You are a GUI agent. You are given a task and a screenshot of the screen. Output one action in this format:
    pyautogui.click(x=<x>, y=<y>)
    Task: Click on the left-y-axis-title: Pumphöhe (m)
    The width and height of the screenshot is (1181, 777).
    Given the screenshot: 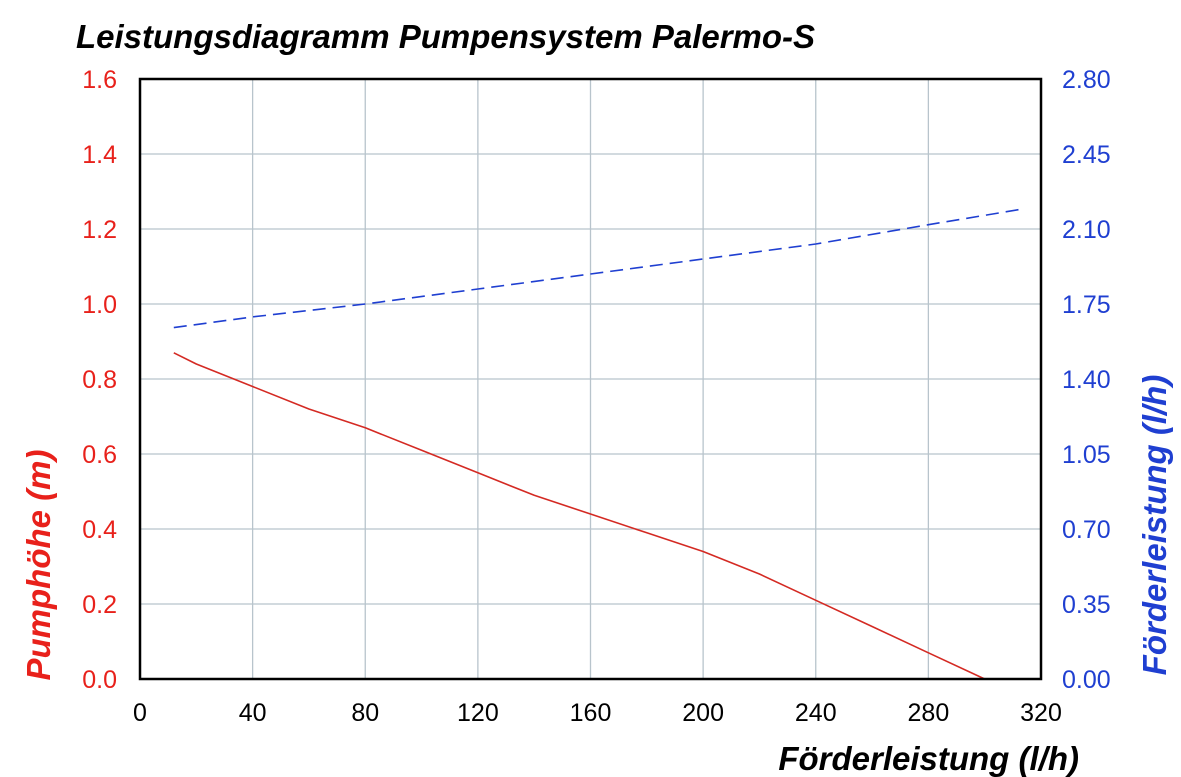 What is the action you would take?
    pyautogui.click(x=38, y=564)
    